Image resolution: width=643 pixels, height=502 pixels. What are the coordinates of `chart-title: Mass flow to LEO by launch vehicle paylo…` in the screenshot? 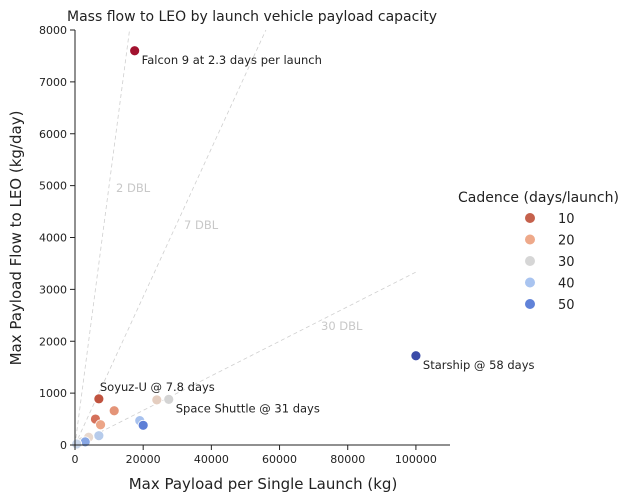 It's located at (252, 17).